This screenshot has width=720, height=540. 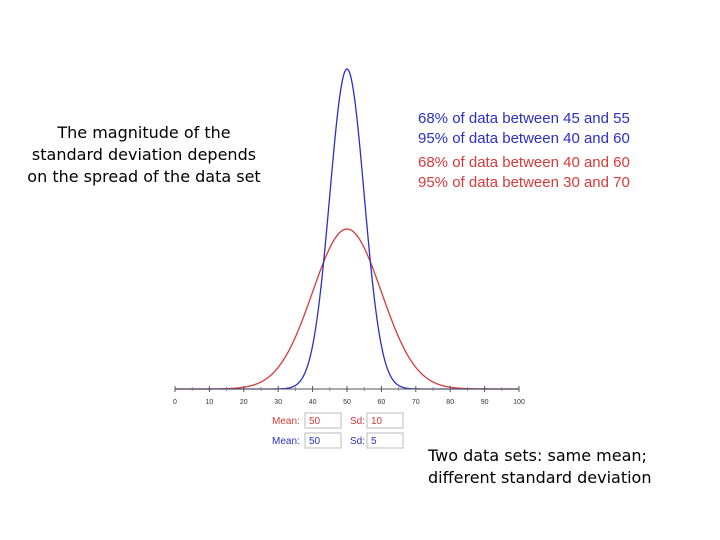 What do you see at coordinates (377, 421) in the screenshot?
I see `sd-value: 10` at bounding box center [377, 421].